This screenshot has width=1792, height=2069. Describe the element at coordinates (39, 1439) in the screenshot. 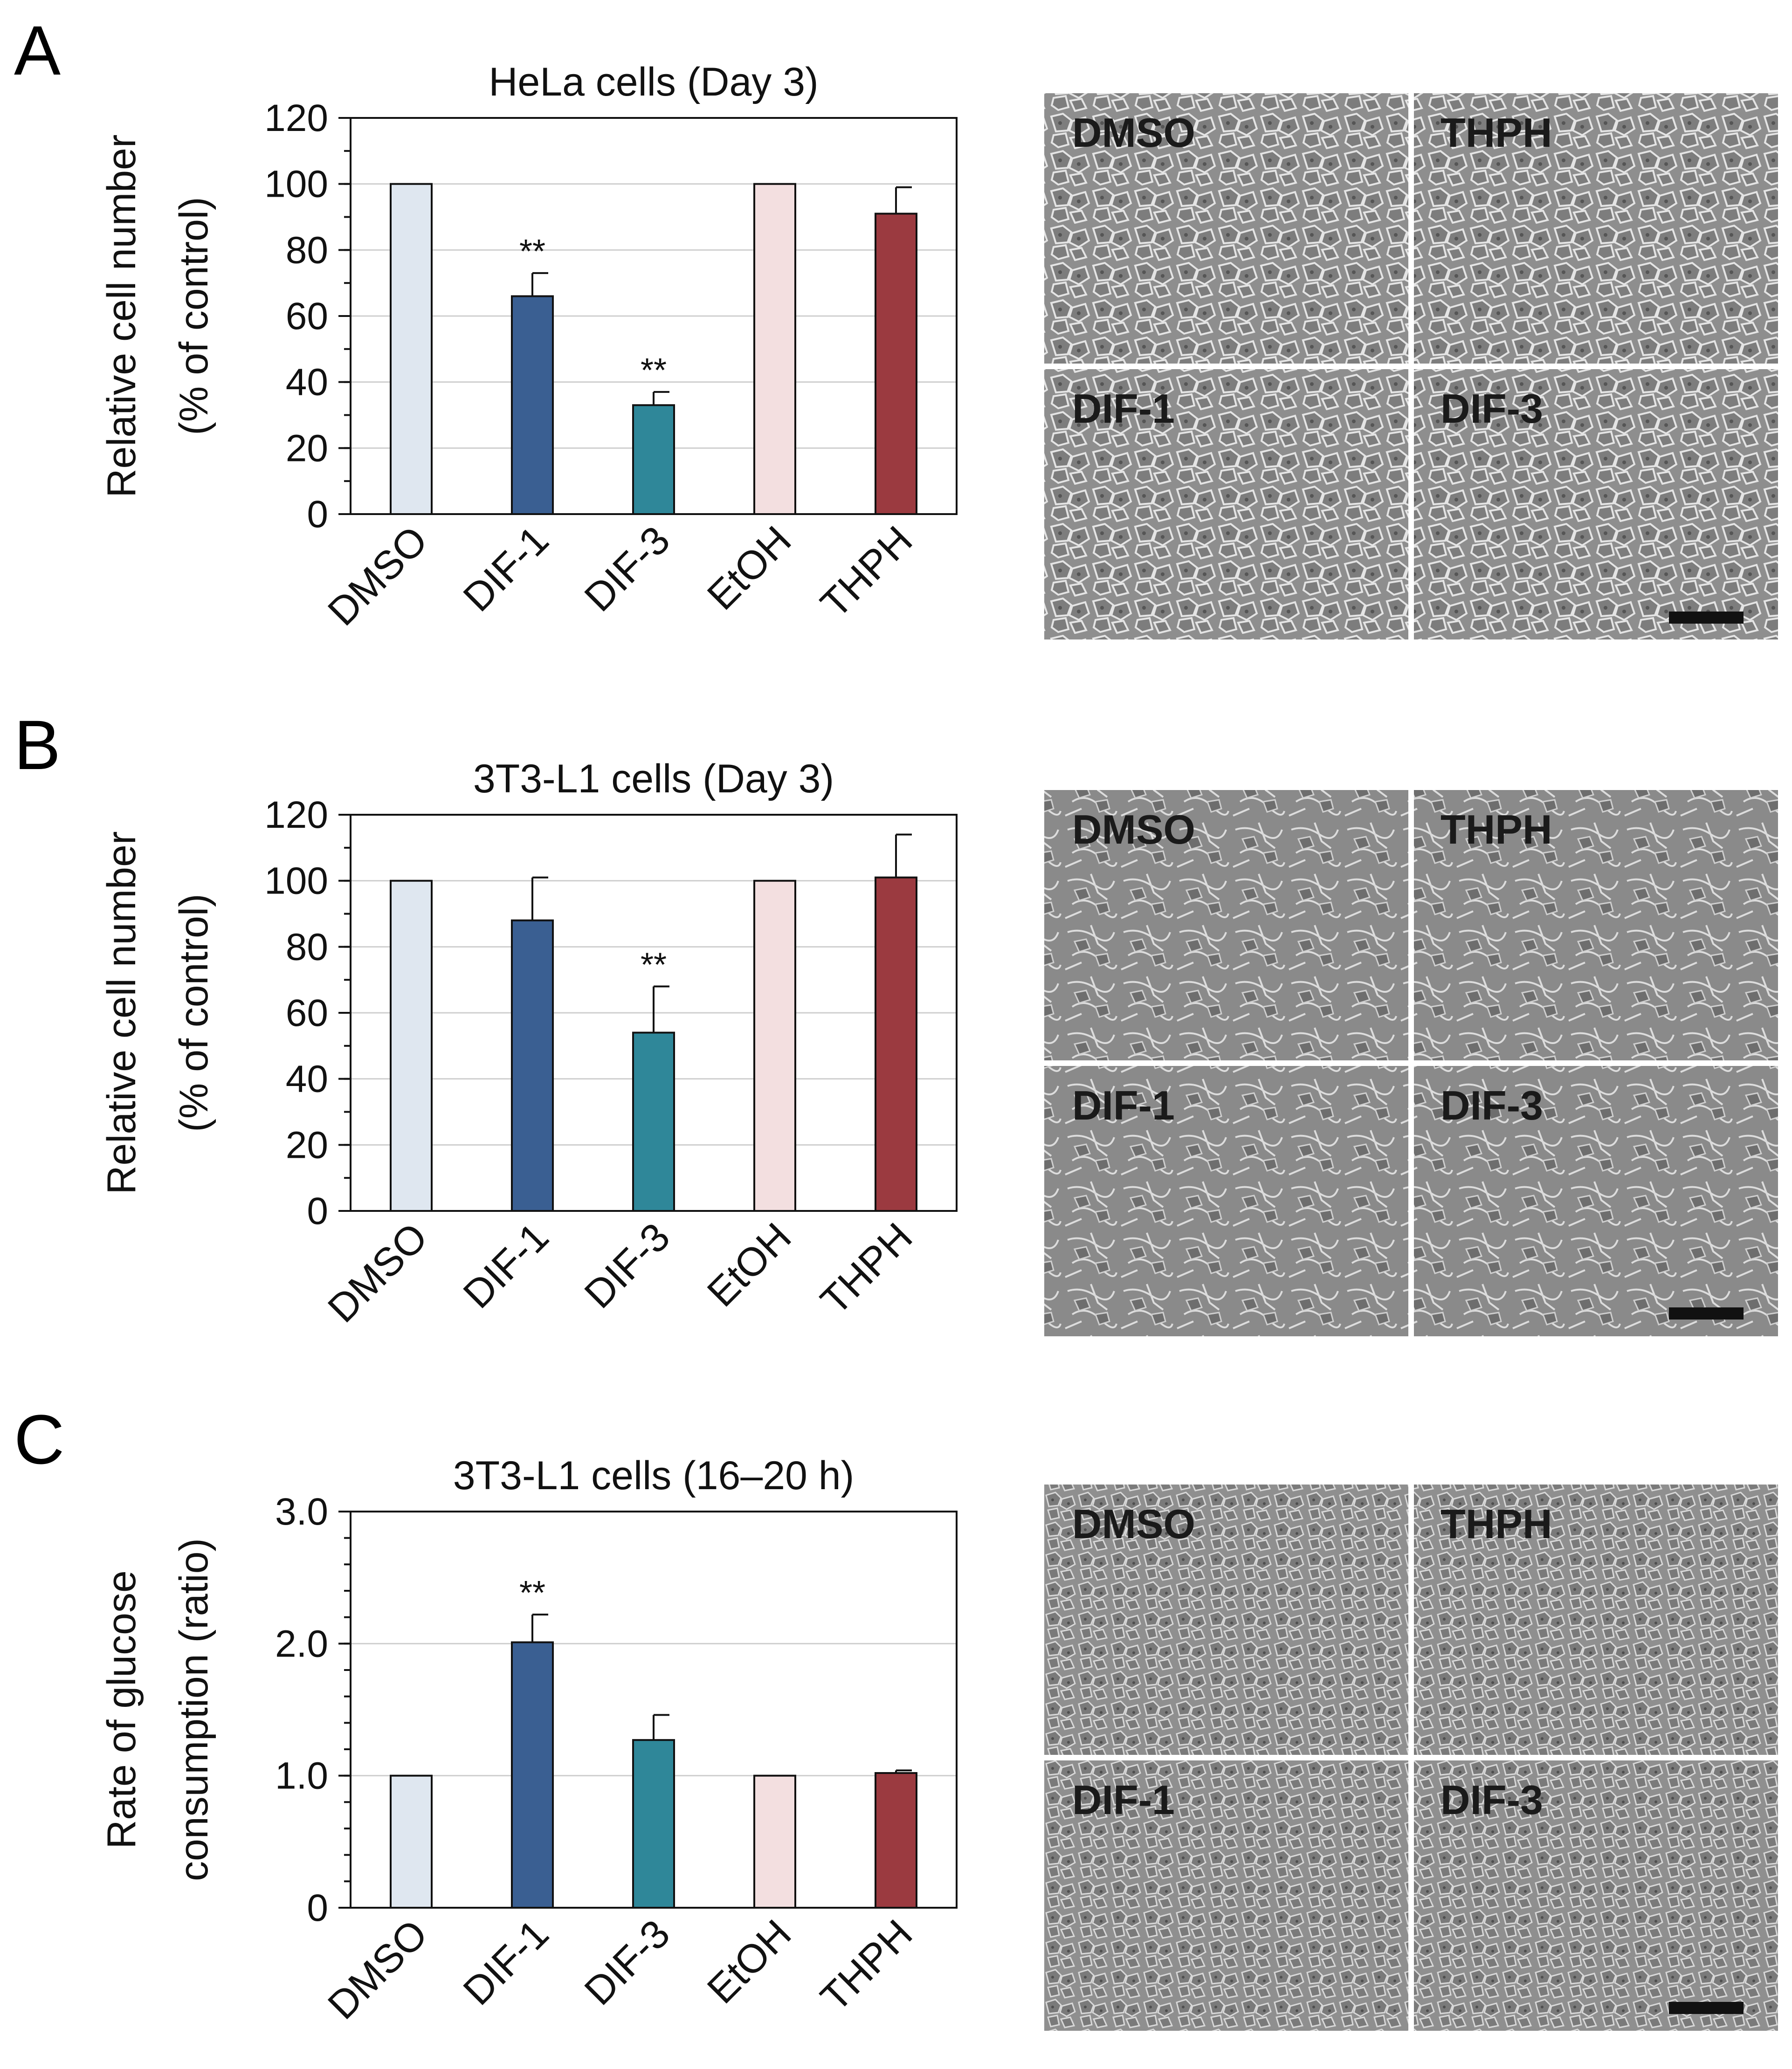

I see `panel-letter: C` at that location.